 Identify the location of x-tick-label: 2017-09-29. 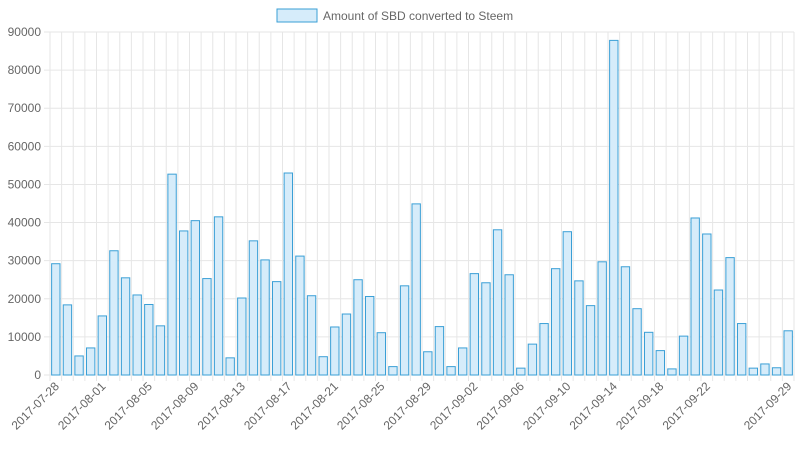
(768, 406).